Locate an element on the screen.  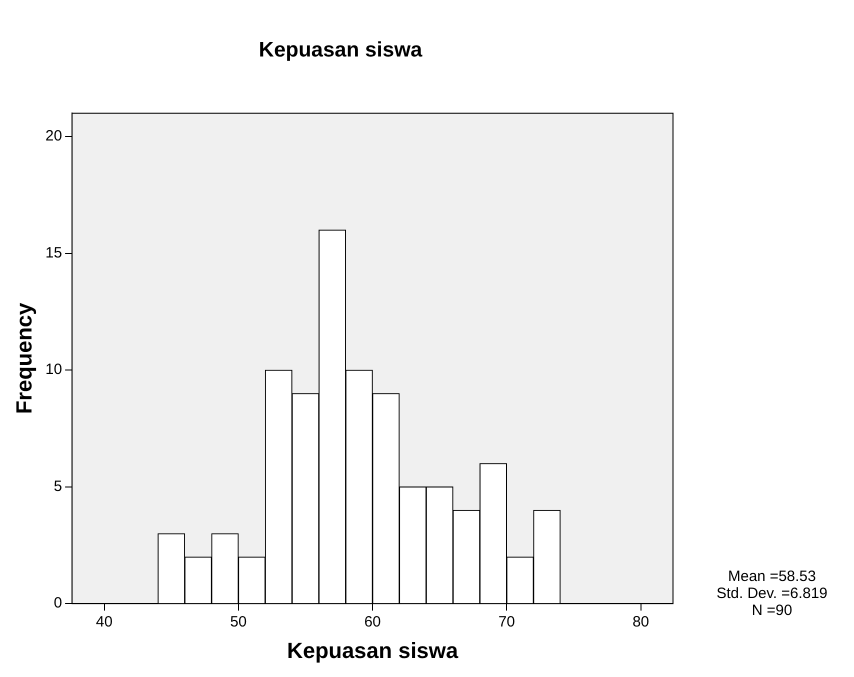
chart-title: Kepuasan siswa is located at coordinates (340, 50).